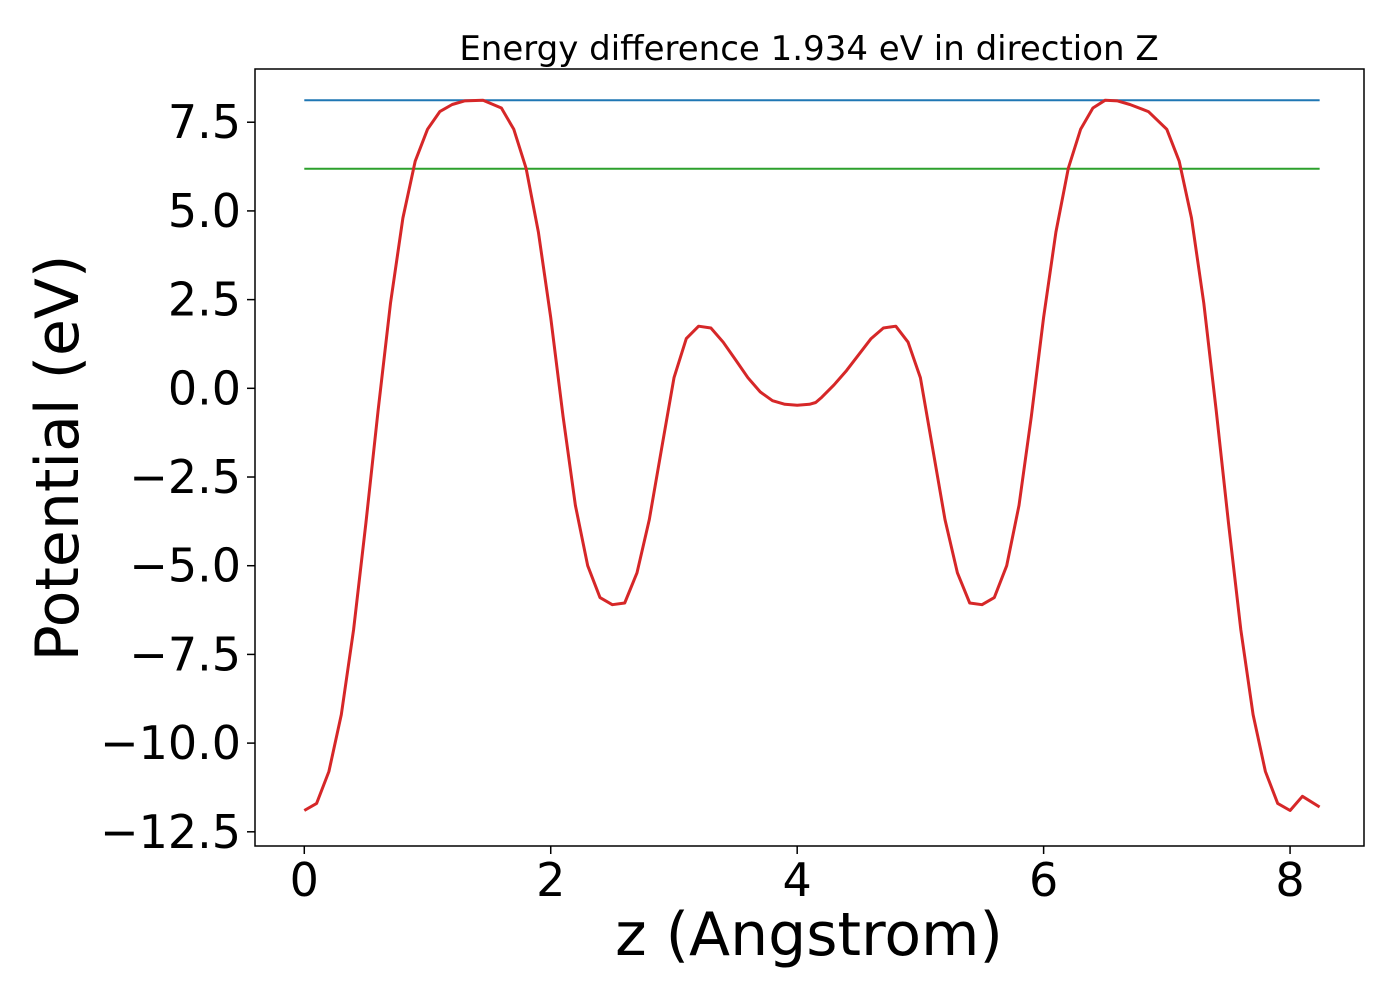  Describe the element at coordinates (185, 654) in the screenshot. I see `y-tick-label: −7.5` at that location.